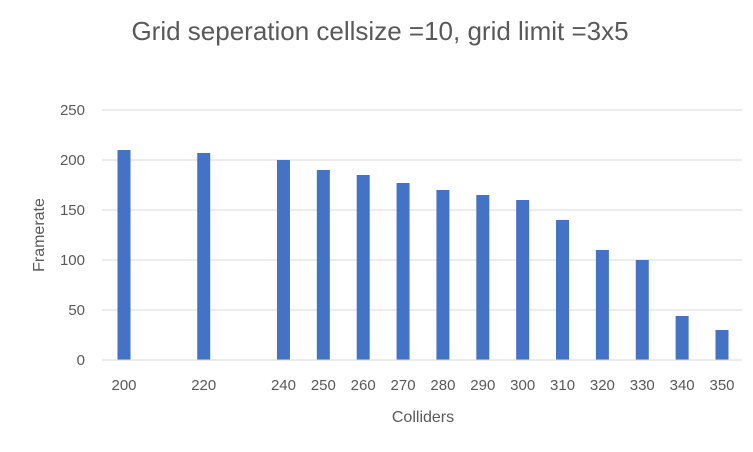 Image resolution: width=753 pixels, height=452 pixels. I want to click on y-tick-label: 150, so click(72, 210).